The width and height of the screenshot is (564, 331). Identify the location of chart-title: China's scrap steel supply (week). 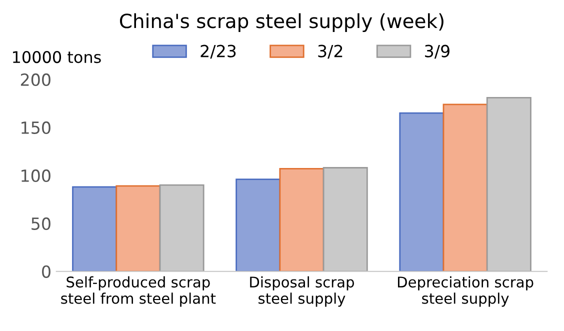
(282, 22).